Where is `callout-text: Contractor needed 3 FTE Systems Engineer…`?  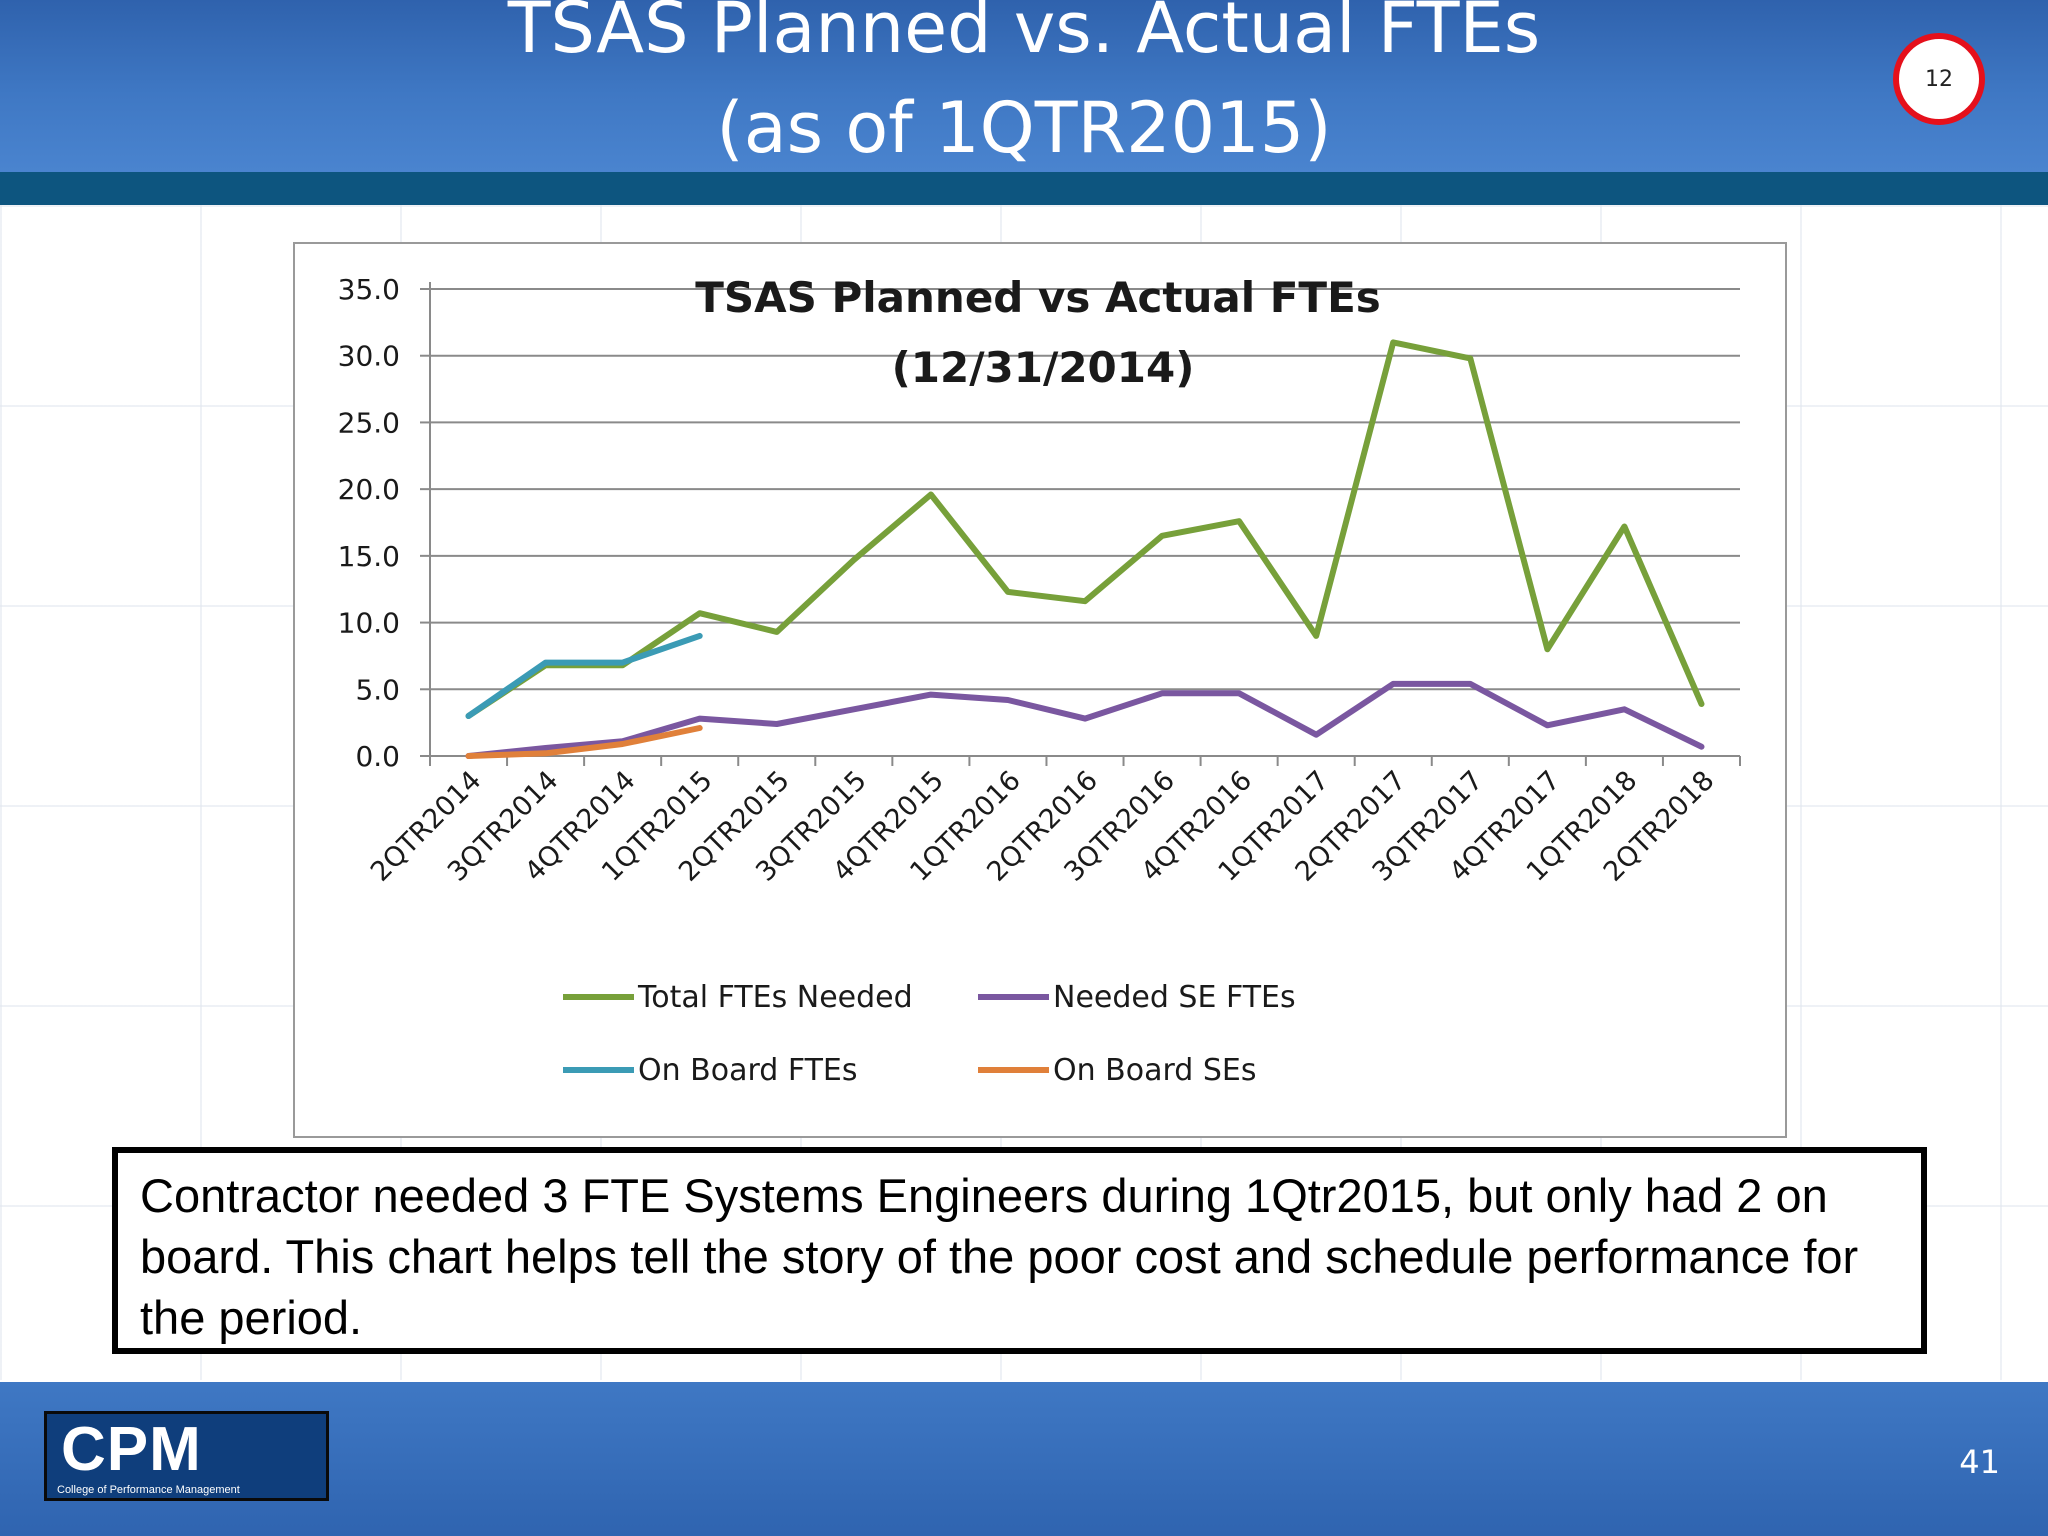
callout-text: Contractor needed 3 FTE Systems Engineer… is located at coordinates (999, 1256).